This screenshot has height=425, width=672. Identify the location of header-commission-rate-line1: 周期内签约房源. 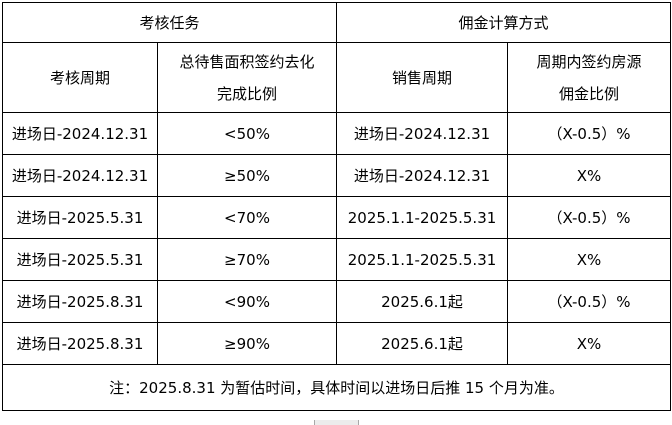
(589, 61).